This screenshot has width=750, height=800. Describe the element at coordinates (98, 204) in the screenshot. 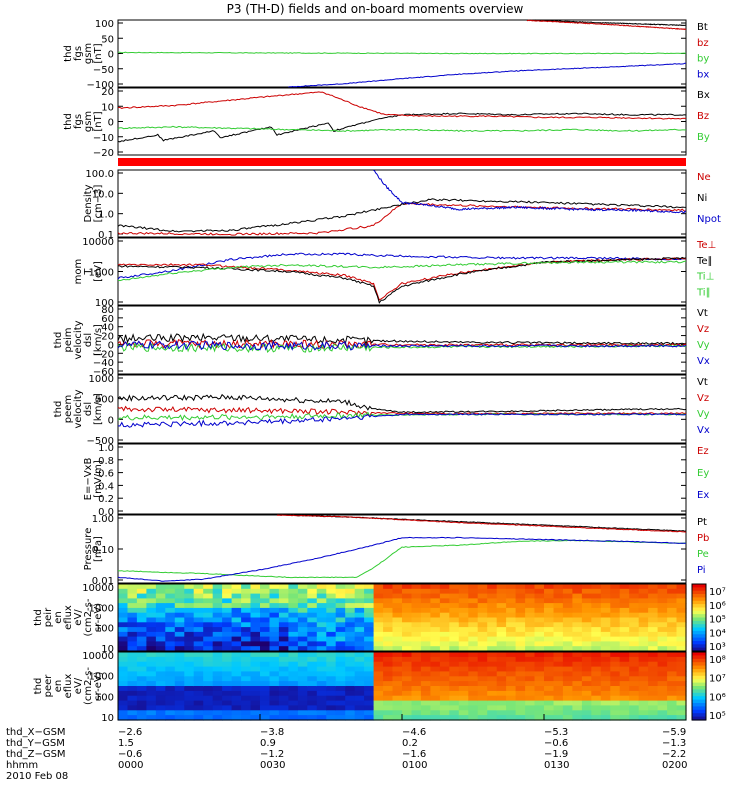

I see `ylabel-line: [cm−3]` at that location.